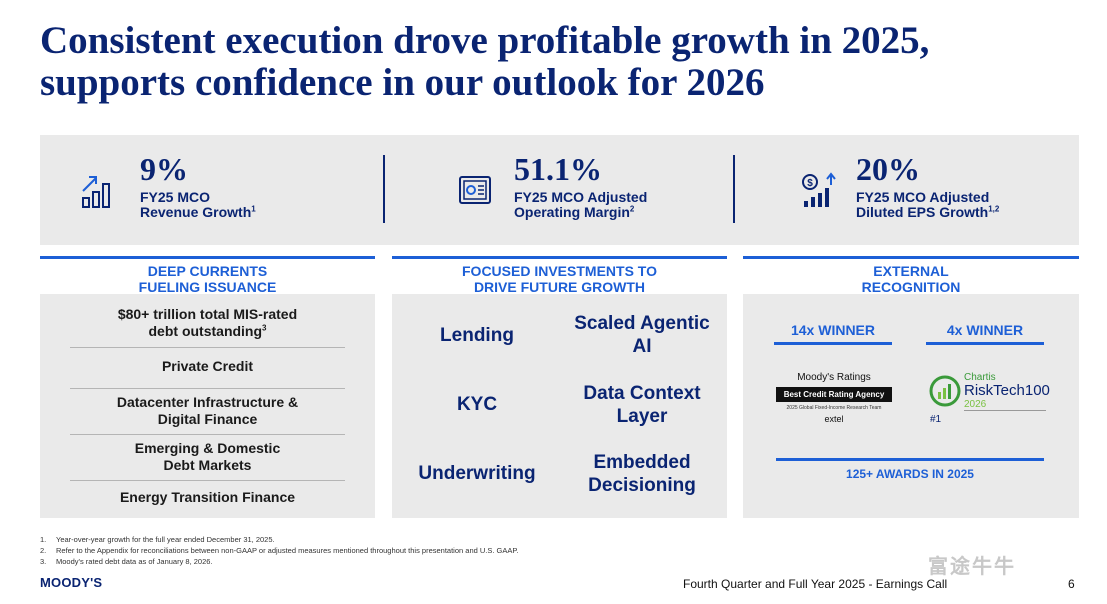  I want to click on heading-line-2: FUELING ISSUANCE, so click(207, 287).